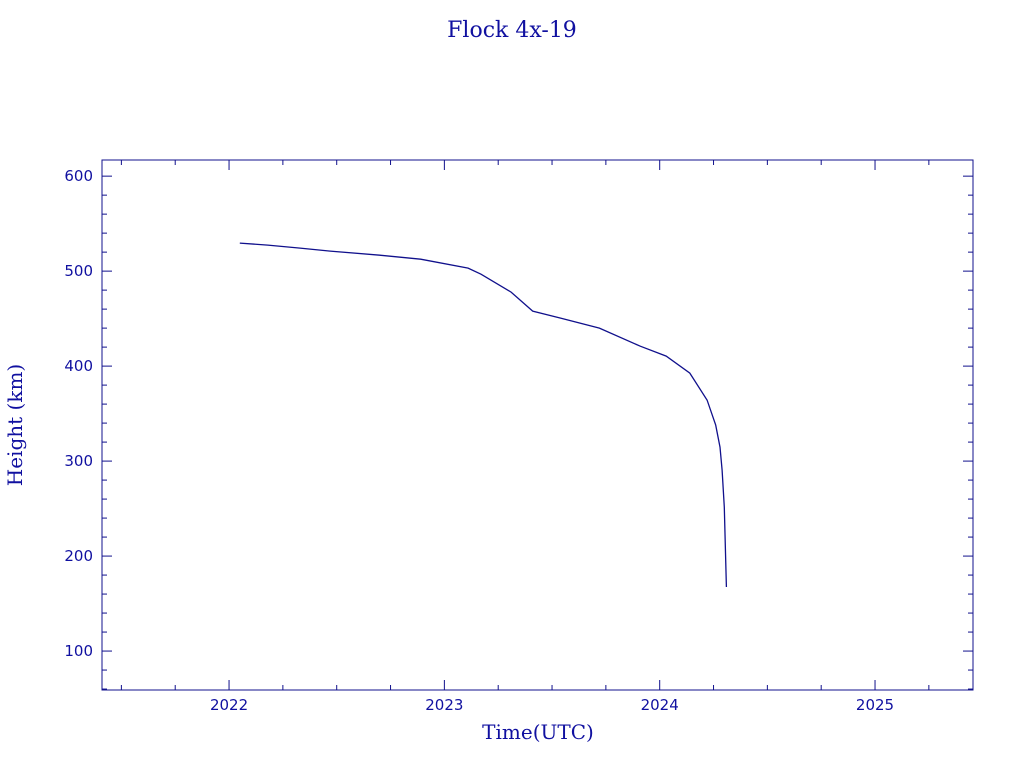  What do you see at coordinates (78, 176) in the screenshot?
I see `y-tick-label: 600` at bounding box center [78, 176].